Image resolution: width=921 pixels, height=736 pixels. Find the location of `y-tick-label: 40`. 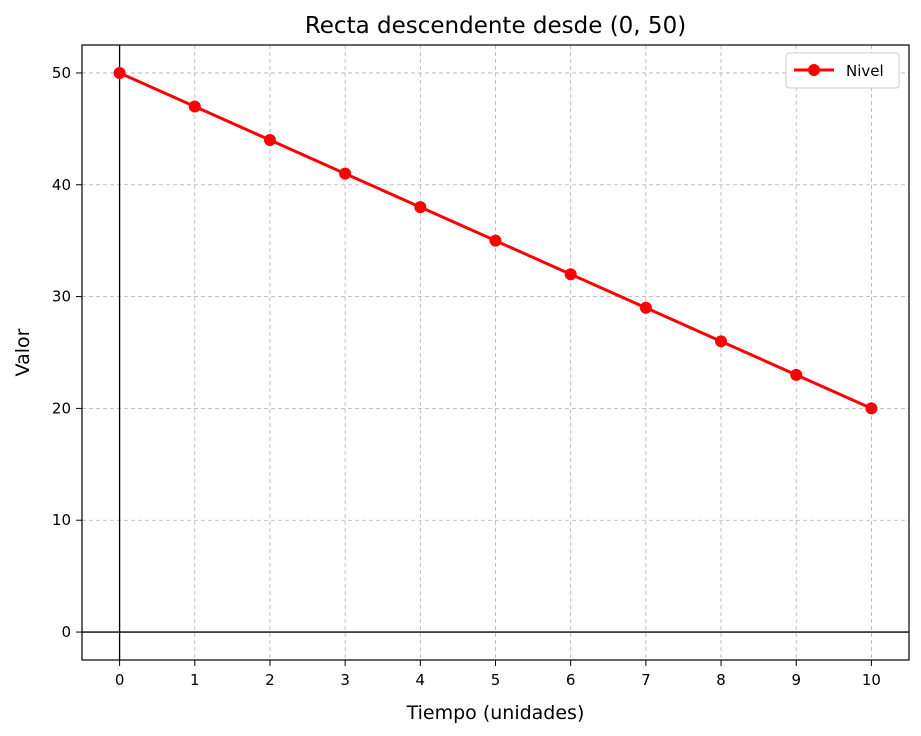

y-tick-label: 40 is located at coordinates (61, 185).